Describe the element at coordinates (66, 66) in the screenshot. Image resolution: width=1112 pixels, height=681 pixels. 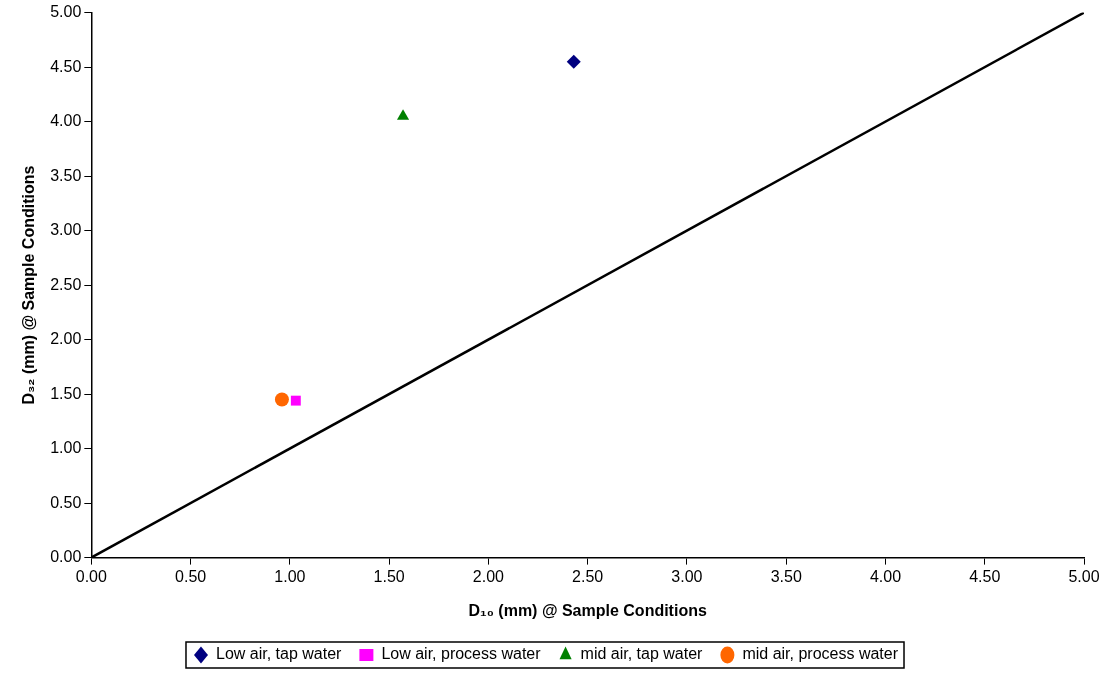
I see `y-tick-label: 4.50` at that location.